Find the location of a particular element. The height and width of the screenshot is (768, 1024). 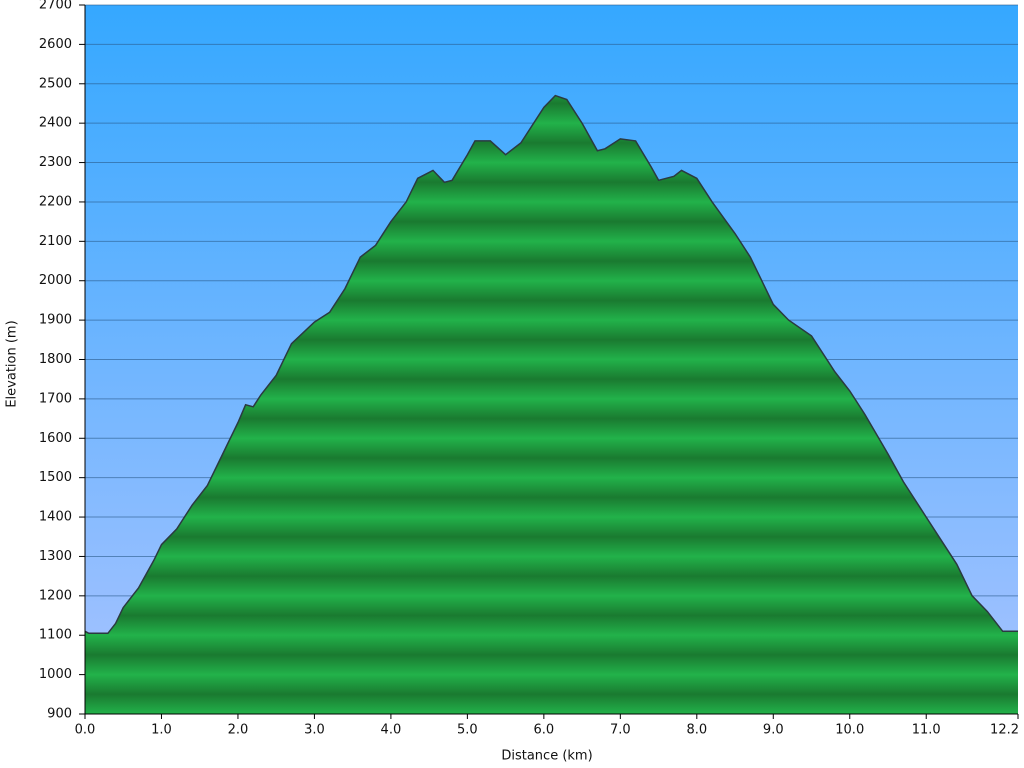

y-tick-label: 2200 is located at coordinates (55, 201).